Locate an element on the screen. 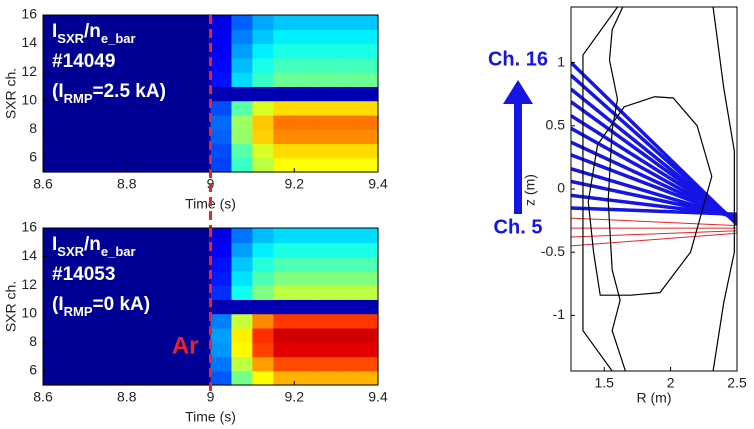  y-tick-label: 6 is located at coordinates (33, 156).